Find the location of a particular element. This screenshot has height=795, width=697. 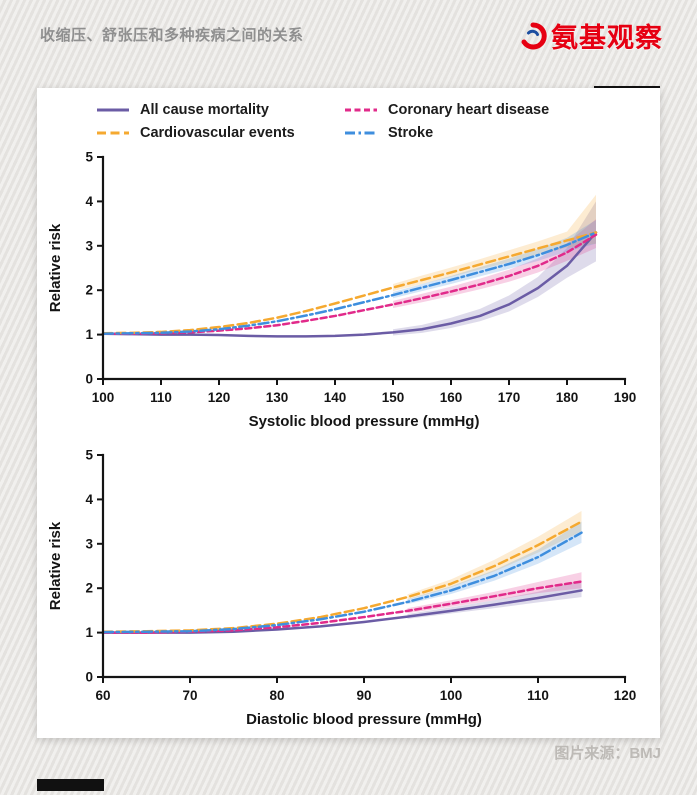

brand-name: 氨基观察 is located at coordinates (607, 38).